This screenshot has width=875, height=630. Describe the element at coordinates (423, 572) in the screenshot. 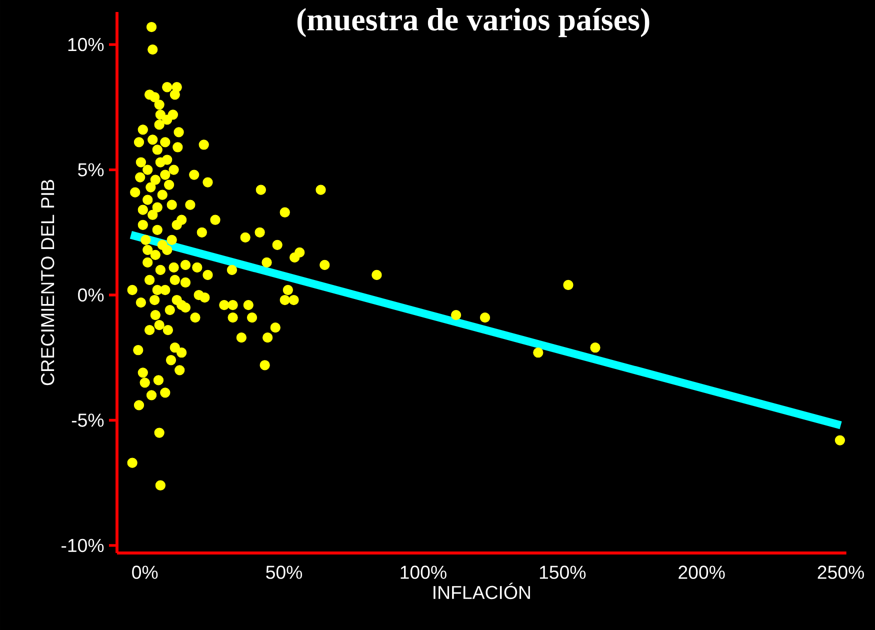

I see `x-tick-label: 100%` at that location.